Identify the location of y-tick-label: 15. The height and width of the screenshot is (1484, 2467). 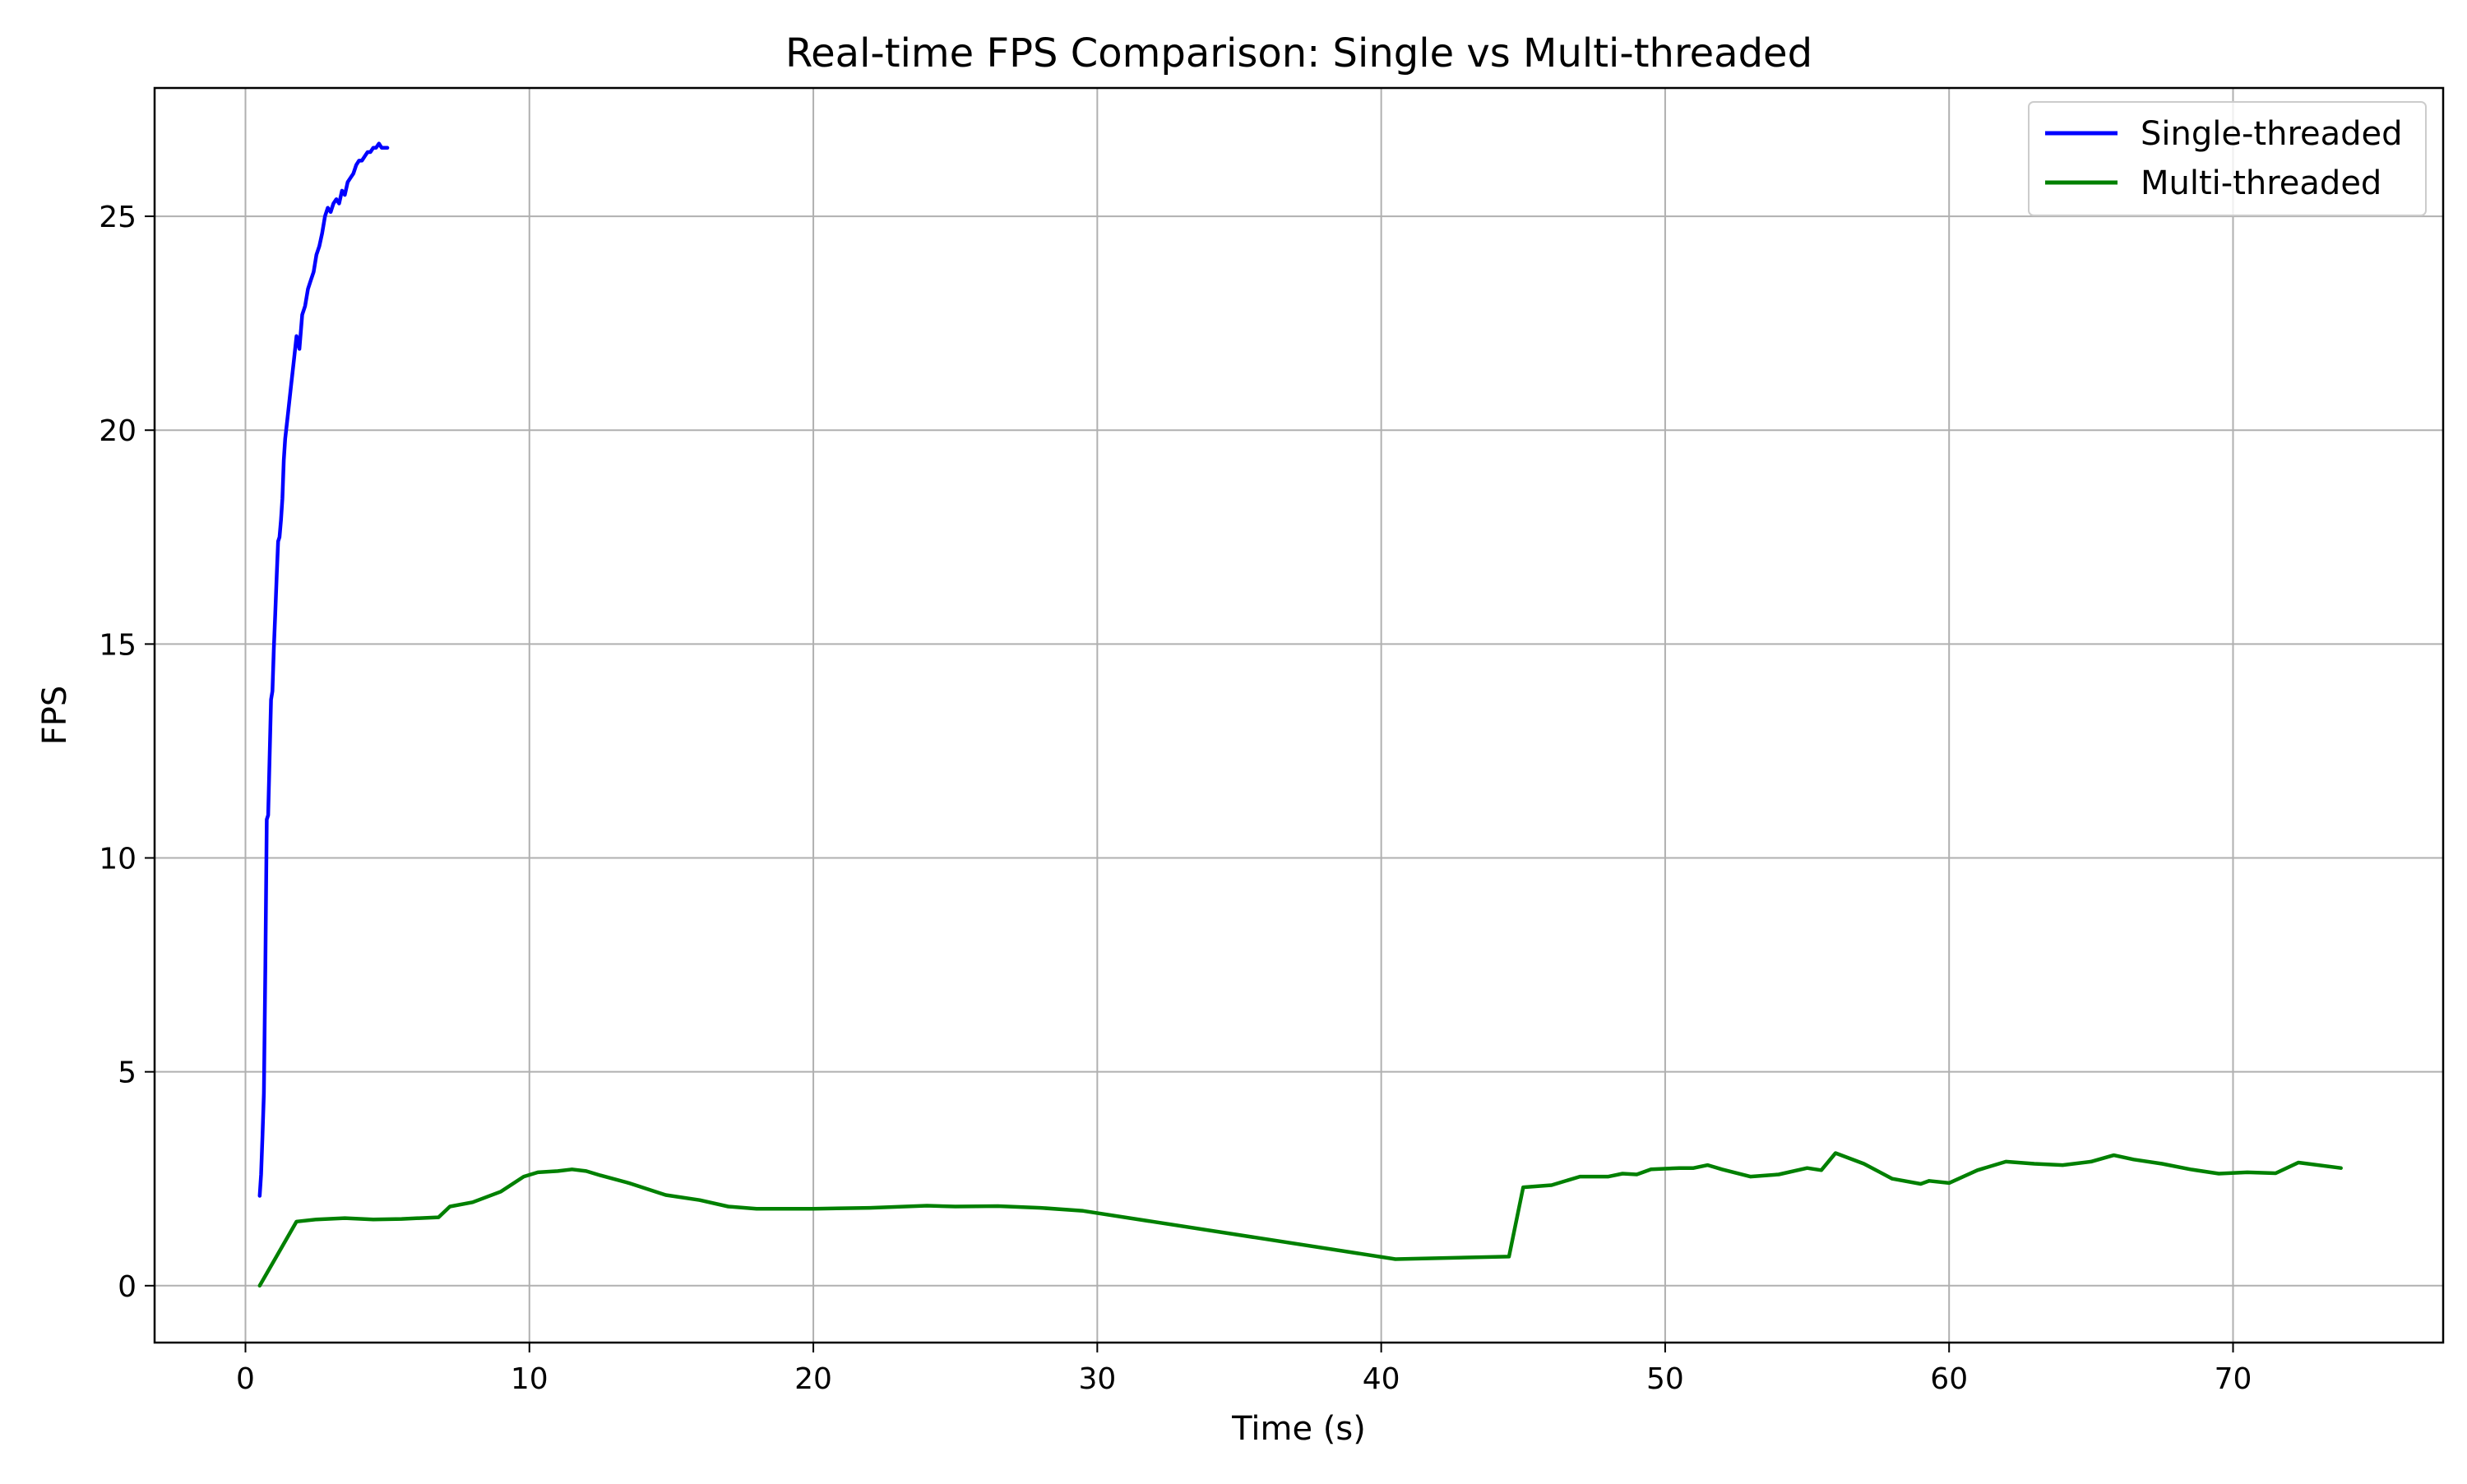
(118, 645).